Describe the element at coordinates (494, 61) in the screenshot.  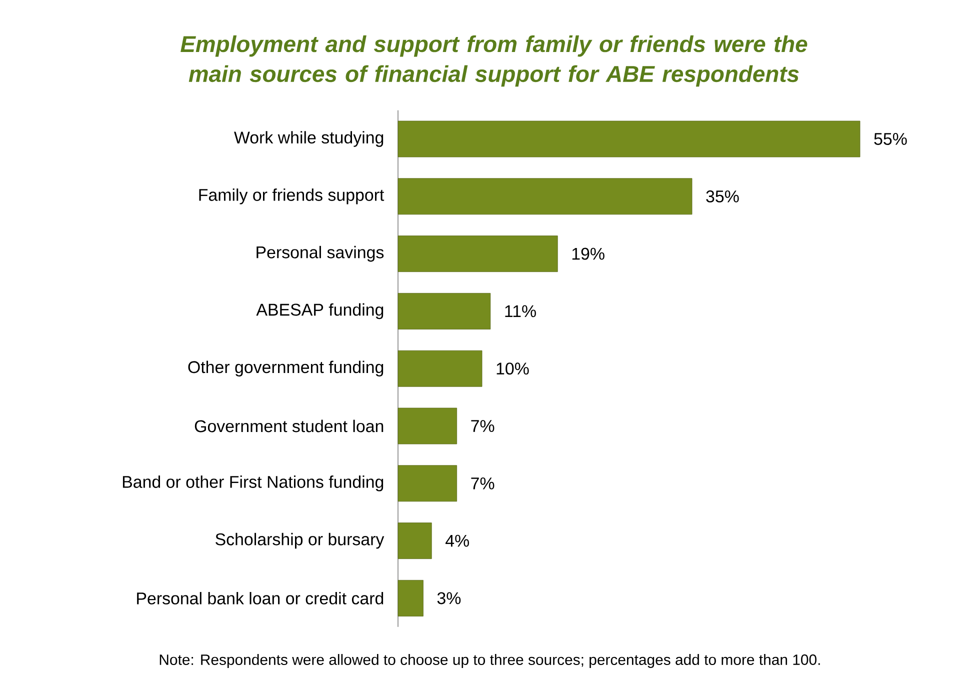
I see `chart-title: Employment and support from family or friends were the main sources of financial support for ABE respondents` at that location.